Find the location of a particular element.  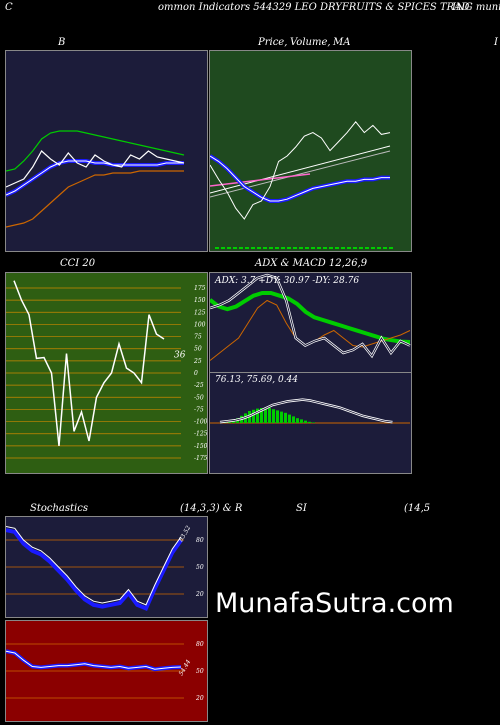

cci-tick-label: -100 is located at coordinates (200, 422).